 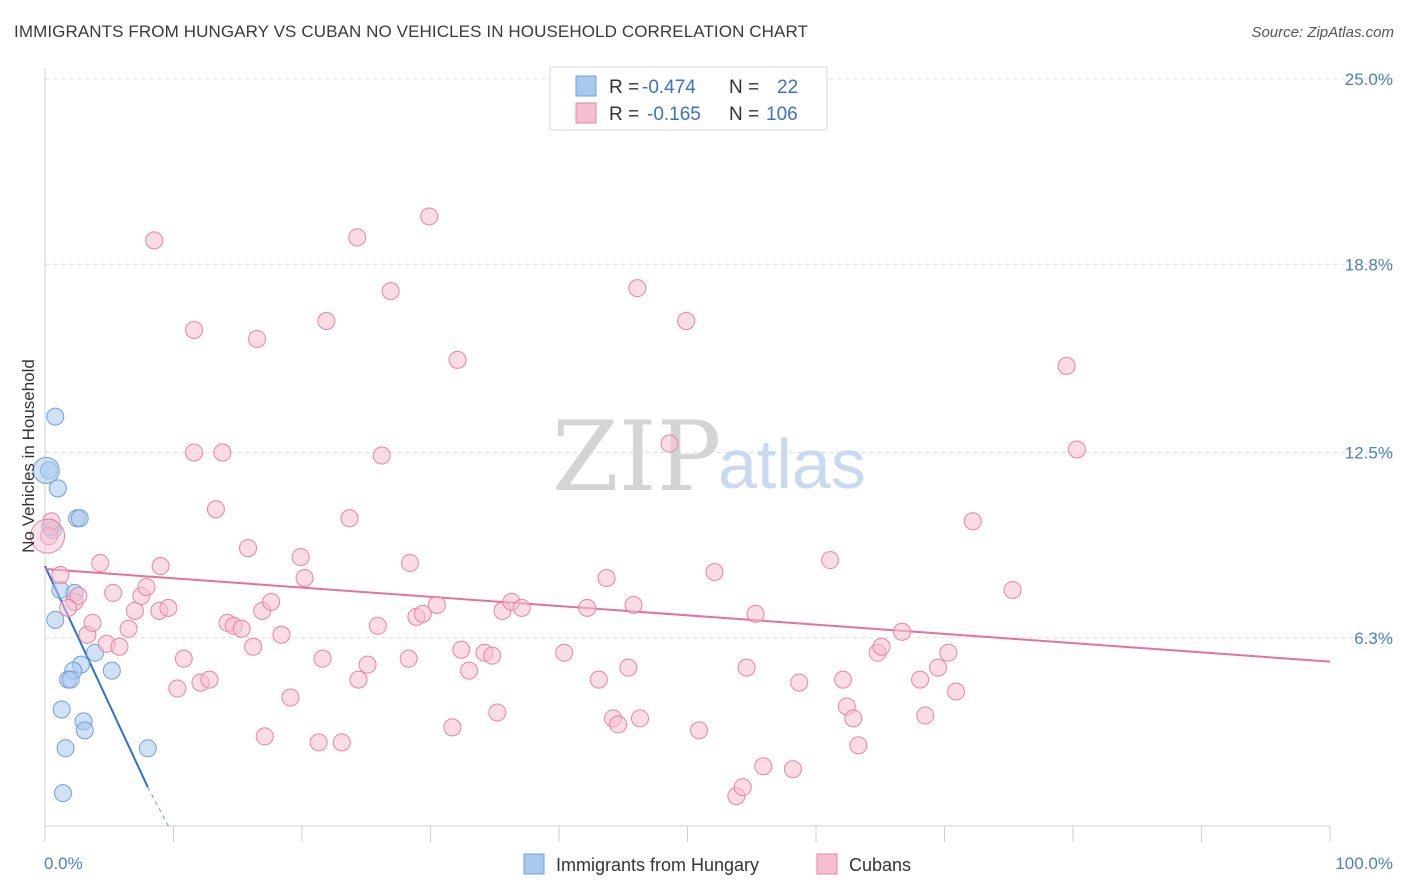 I want to click on legend-n-value-2: 106, so click(x=782, y=114).